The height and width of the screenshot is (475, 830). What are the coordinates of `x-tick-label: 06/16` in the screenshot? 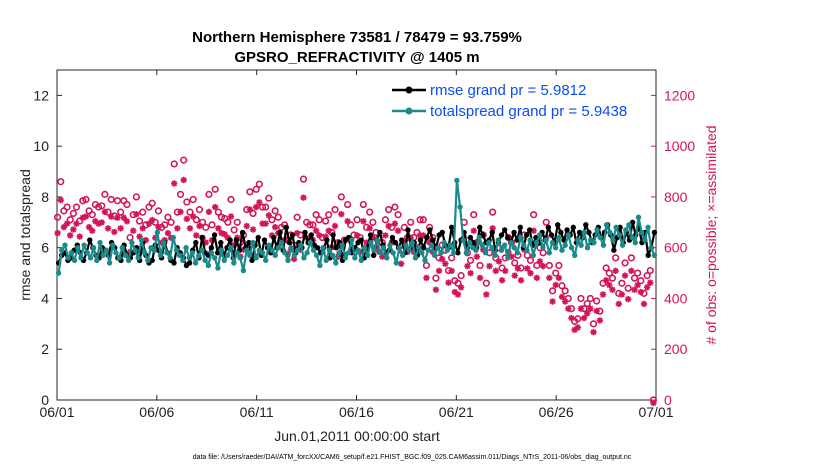 It's located at (356, 412).